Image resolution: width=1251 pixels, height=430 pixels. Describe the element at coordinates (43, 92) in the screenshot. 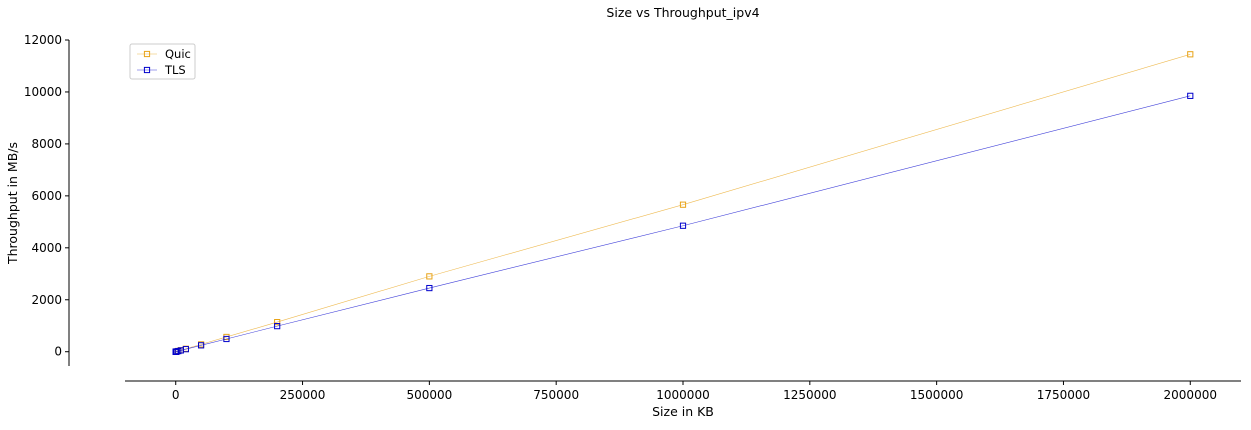

I see `y-tick-label: 10000` at that location.